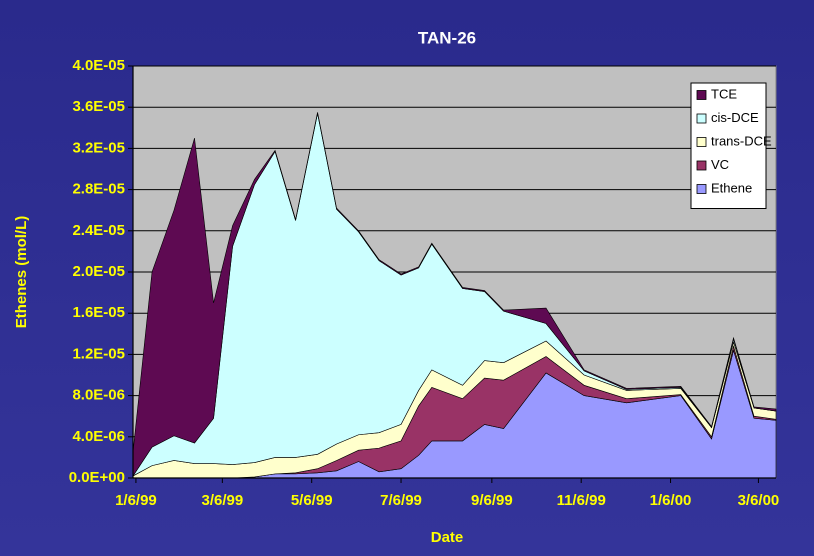 The height and width of the screenshot is (556, 814). I want to click on x-tick-label: 9/6/99, so click(492, 500).